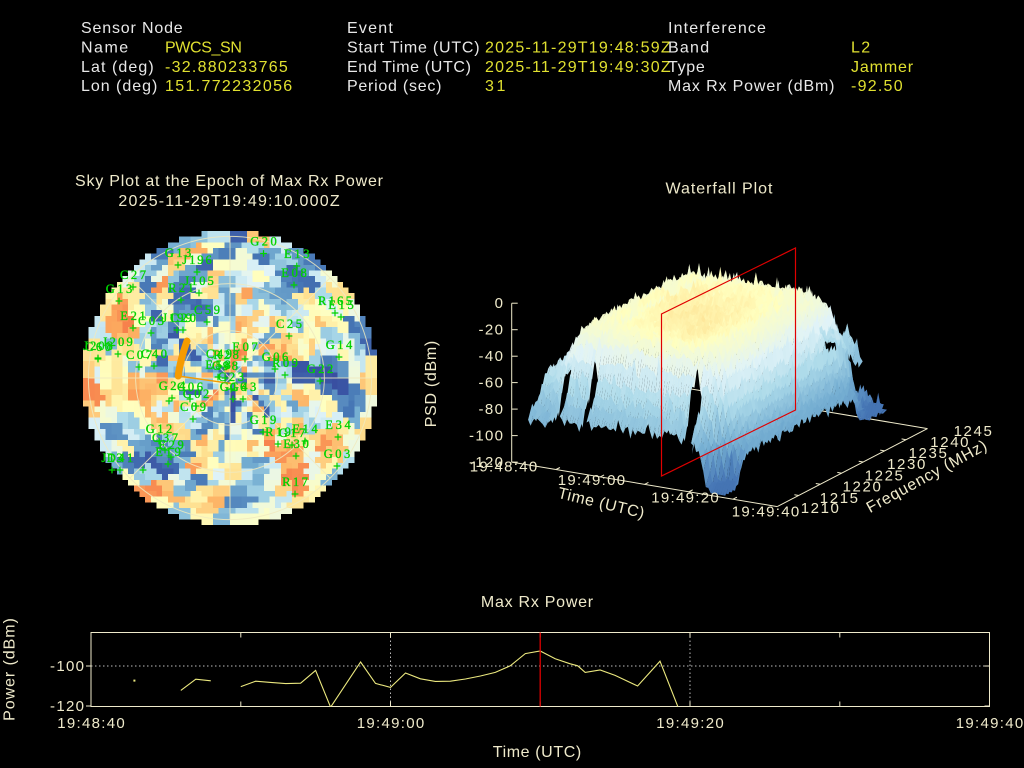 The height and width of the screenshot is (768, 1024). What do you see at coordinates (537, 602) in the screenshot?
I see `svg-text: Max Rx Power` at bounding box center [537, 602].